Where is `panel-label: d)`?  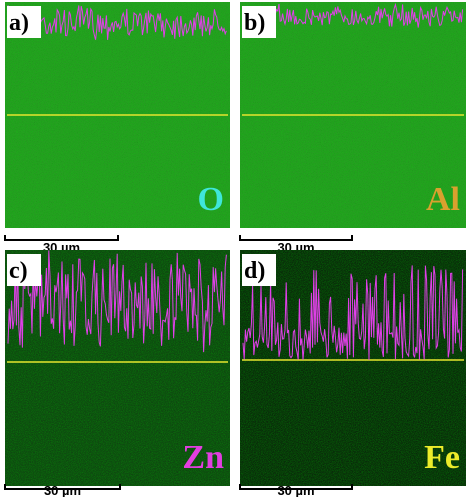
panel-label: d) is located at coordinates (254, 271).